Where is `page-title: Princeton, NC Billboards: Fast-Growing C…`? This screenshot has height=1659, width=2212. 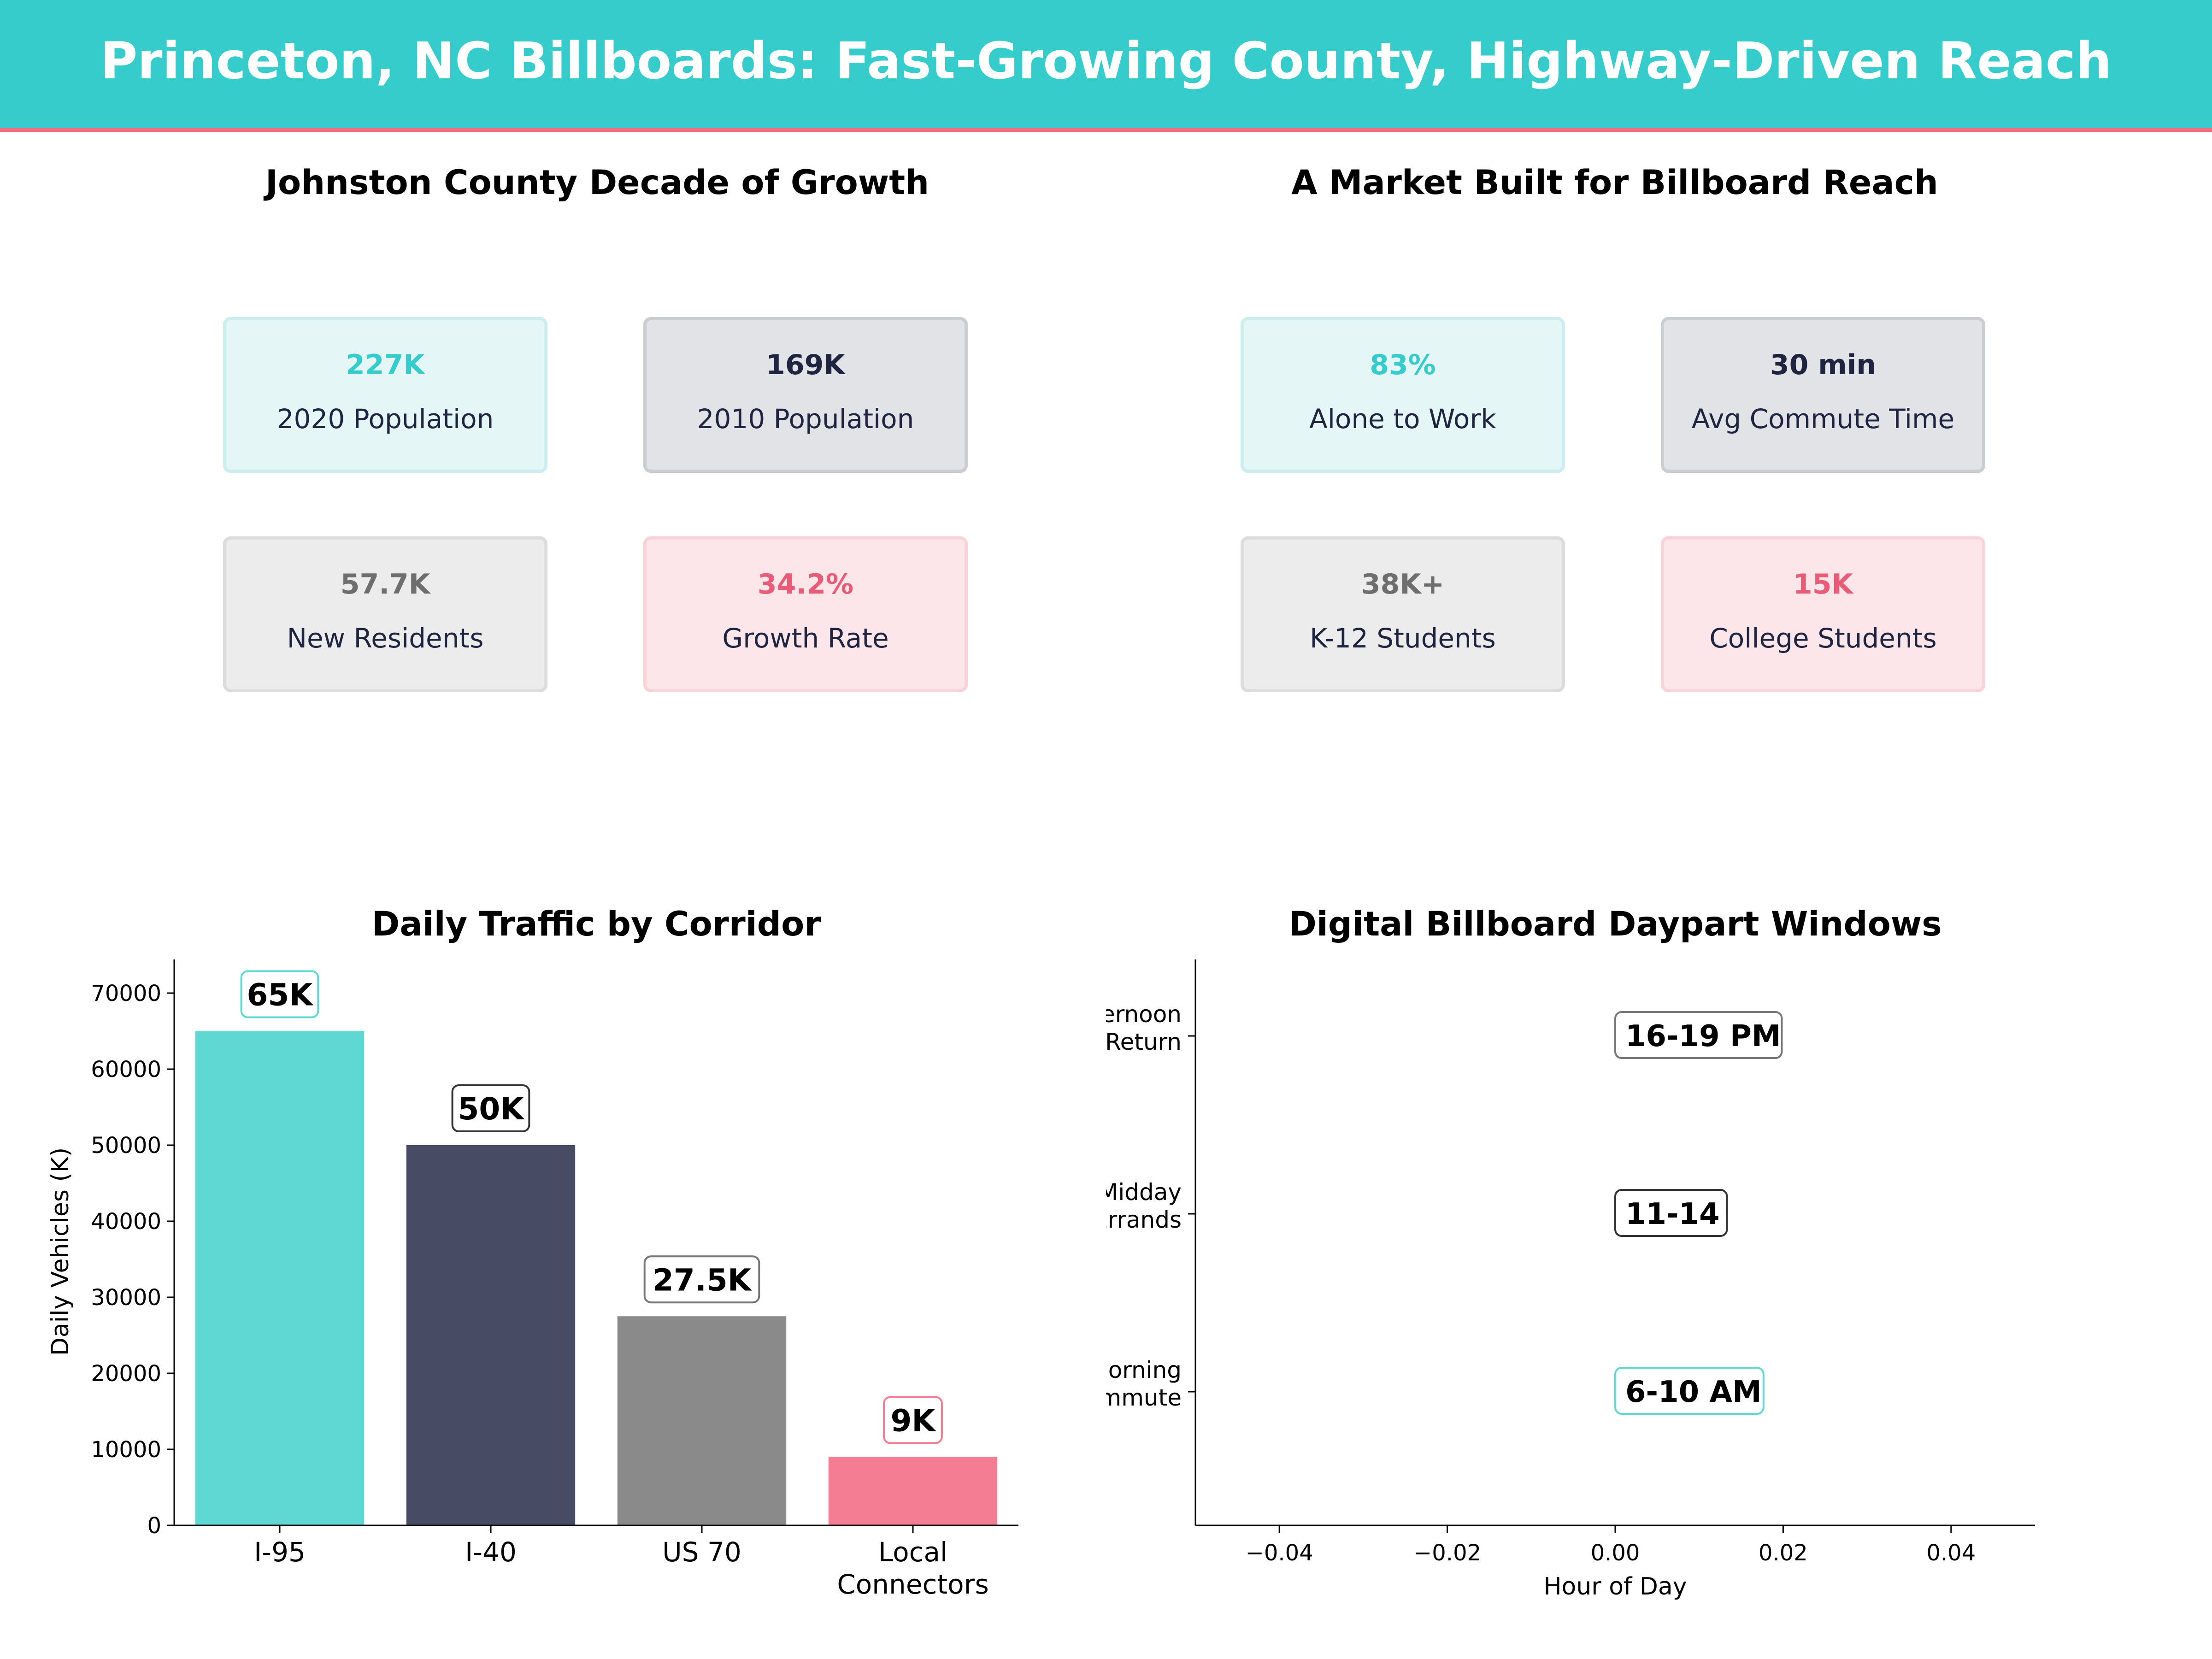
page-title: Princeton, NC Billboards: Fast-Growing C… is located at coordinates (1106, 60).